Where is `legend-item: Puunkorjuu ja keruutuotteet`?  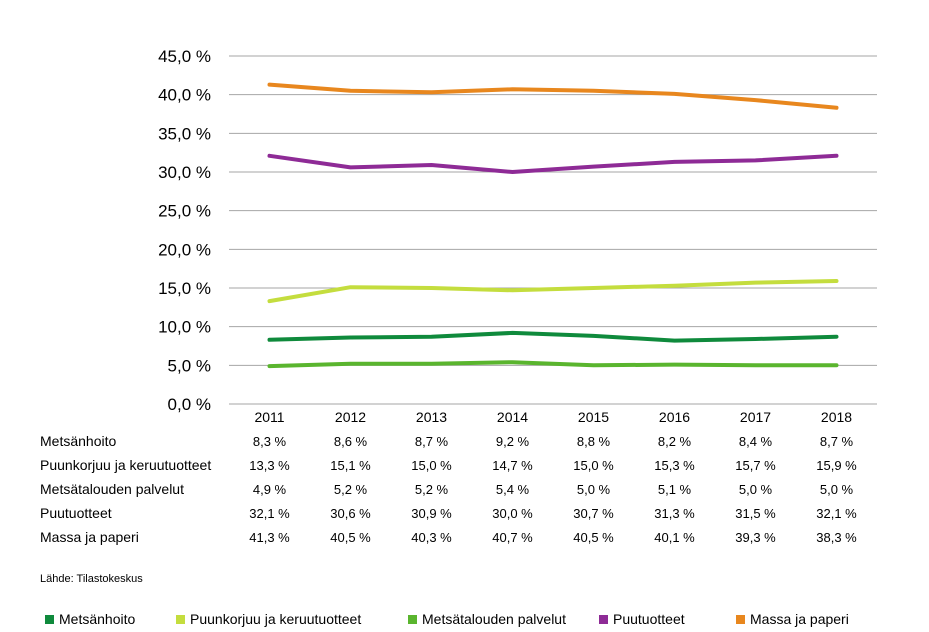 legend-item: Puunkorjuu ja keruutuotteet is located at coordinates (268, 619).